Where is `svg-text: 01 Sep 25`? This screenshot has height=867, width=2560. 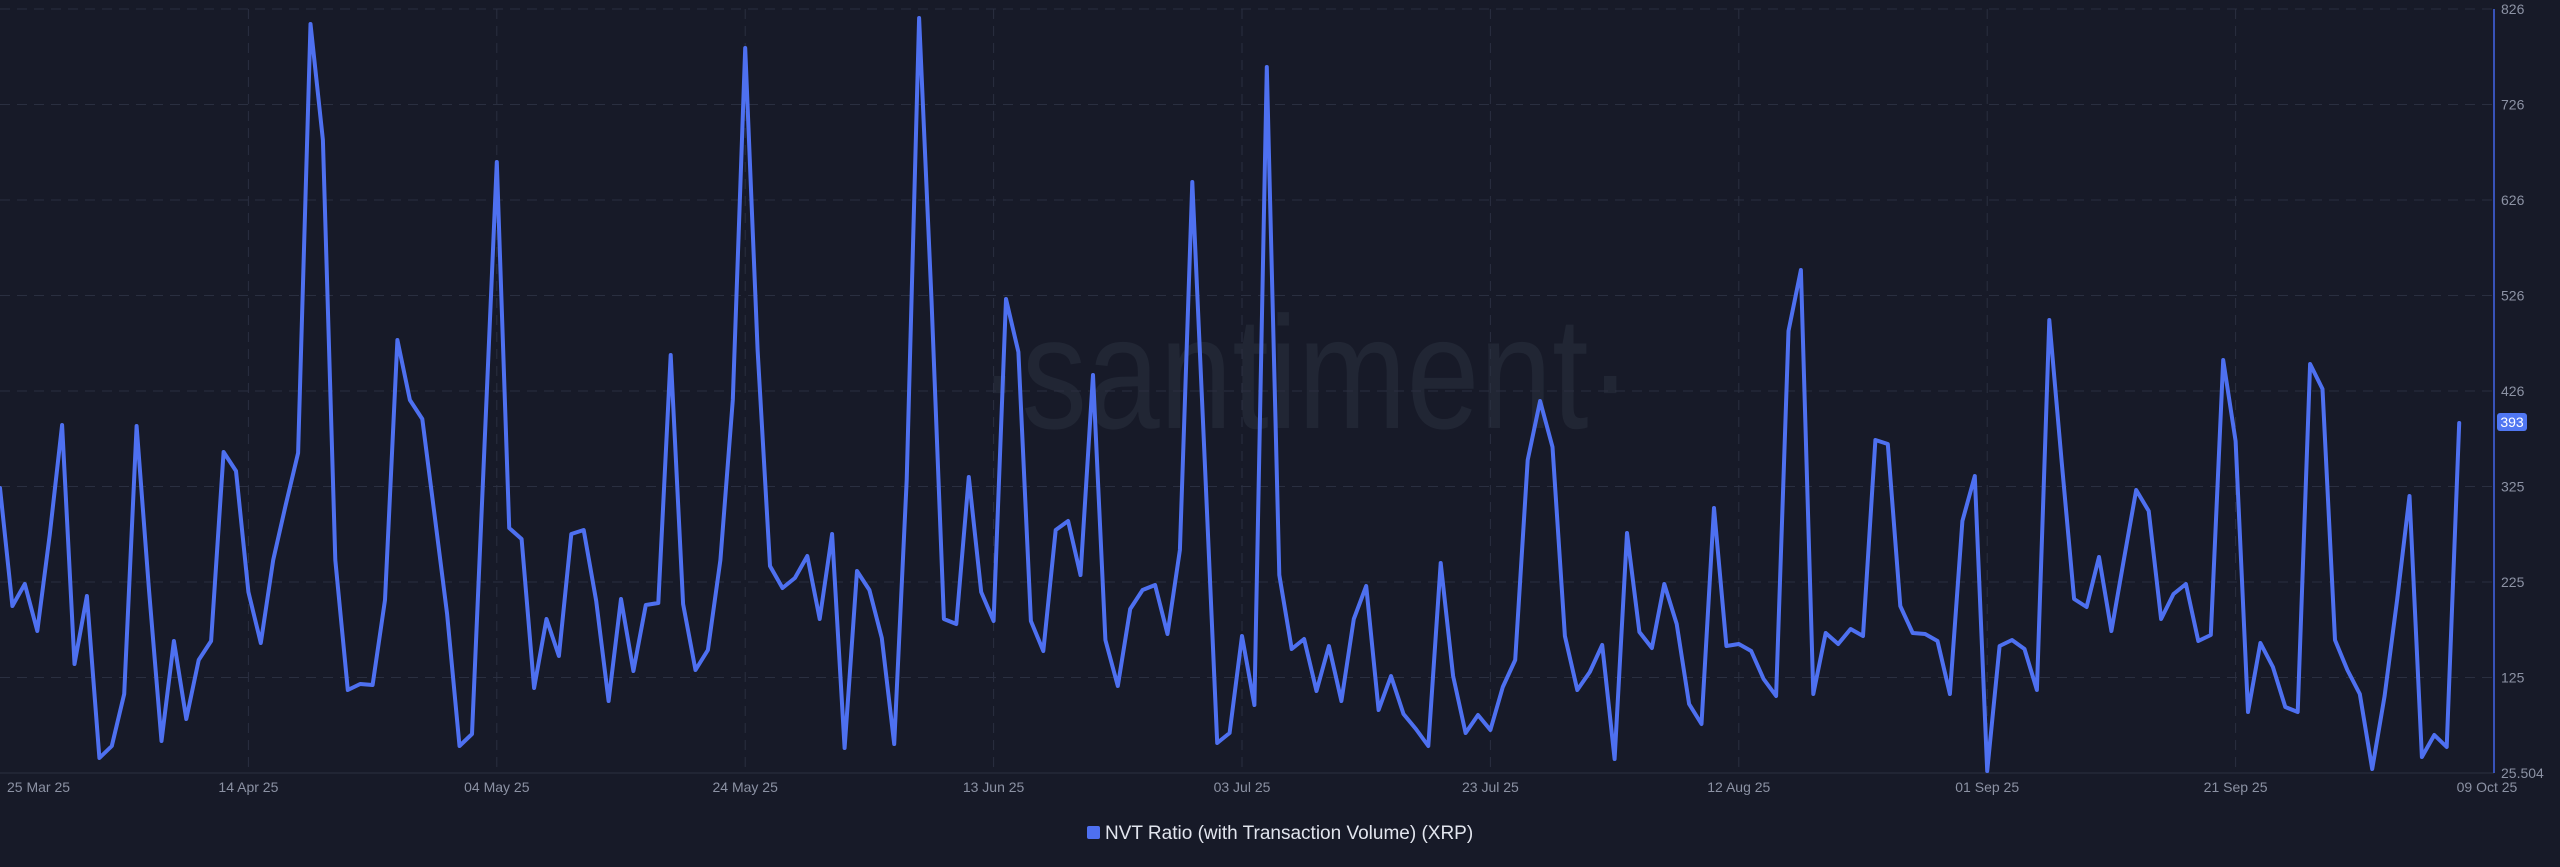 svg-text: 01 Sep 25 is located at coordinates (1987, 787).